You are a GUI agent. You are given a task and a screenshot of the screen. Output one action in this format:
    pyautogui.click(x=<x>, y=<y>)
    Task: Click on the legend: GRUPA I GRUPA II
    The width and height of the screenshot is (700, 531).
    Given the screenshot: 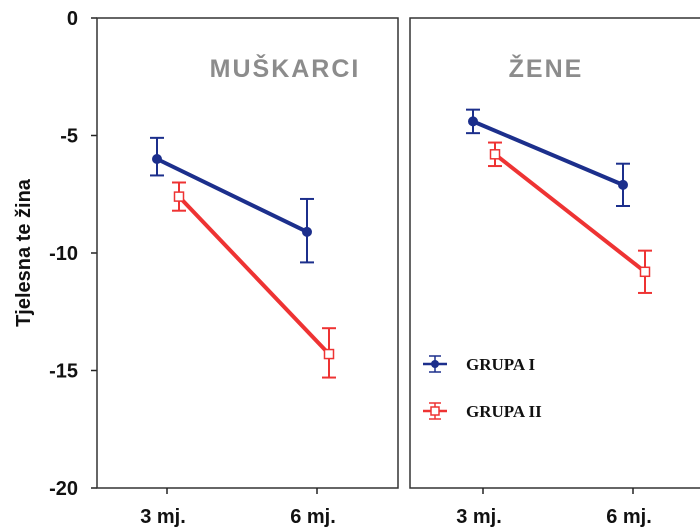 What is the action you would take?
    pyautogui.click(x=482, y=388)
    